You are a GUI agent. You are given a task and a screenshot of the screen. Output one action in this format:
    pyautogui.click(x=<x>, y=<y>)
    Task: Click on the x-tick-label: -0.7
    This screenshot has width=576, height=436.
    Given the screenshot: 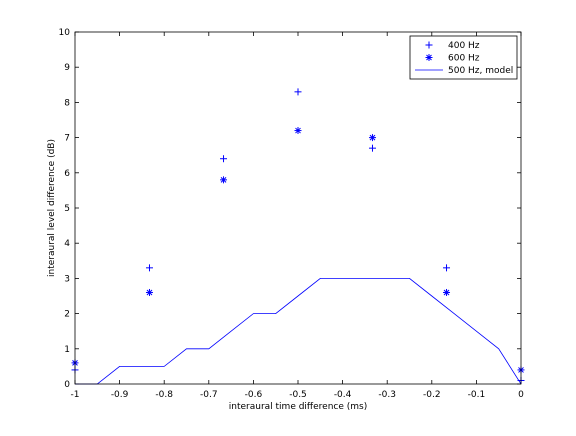 What is the action you would take?
    pyautogui.click(x=209, y=395)
    